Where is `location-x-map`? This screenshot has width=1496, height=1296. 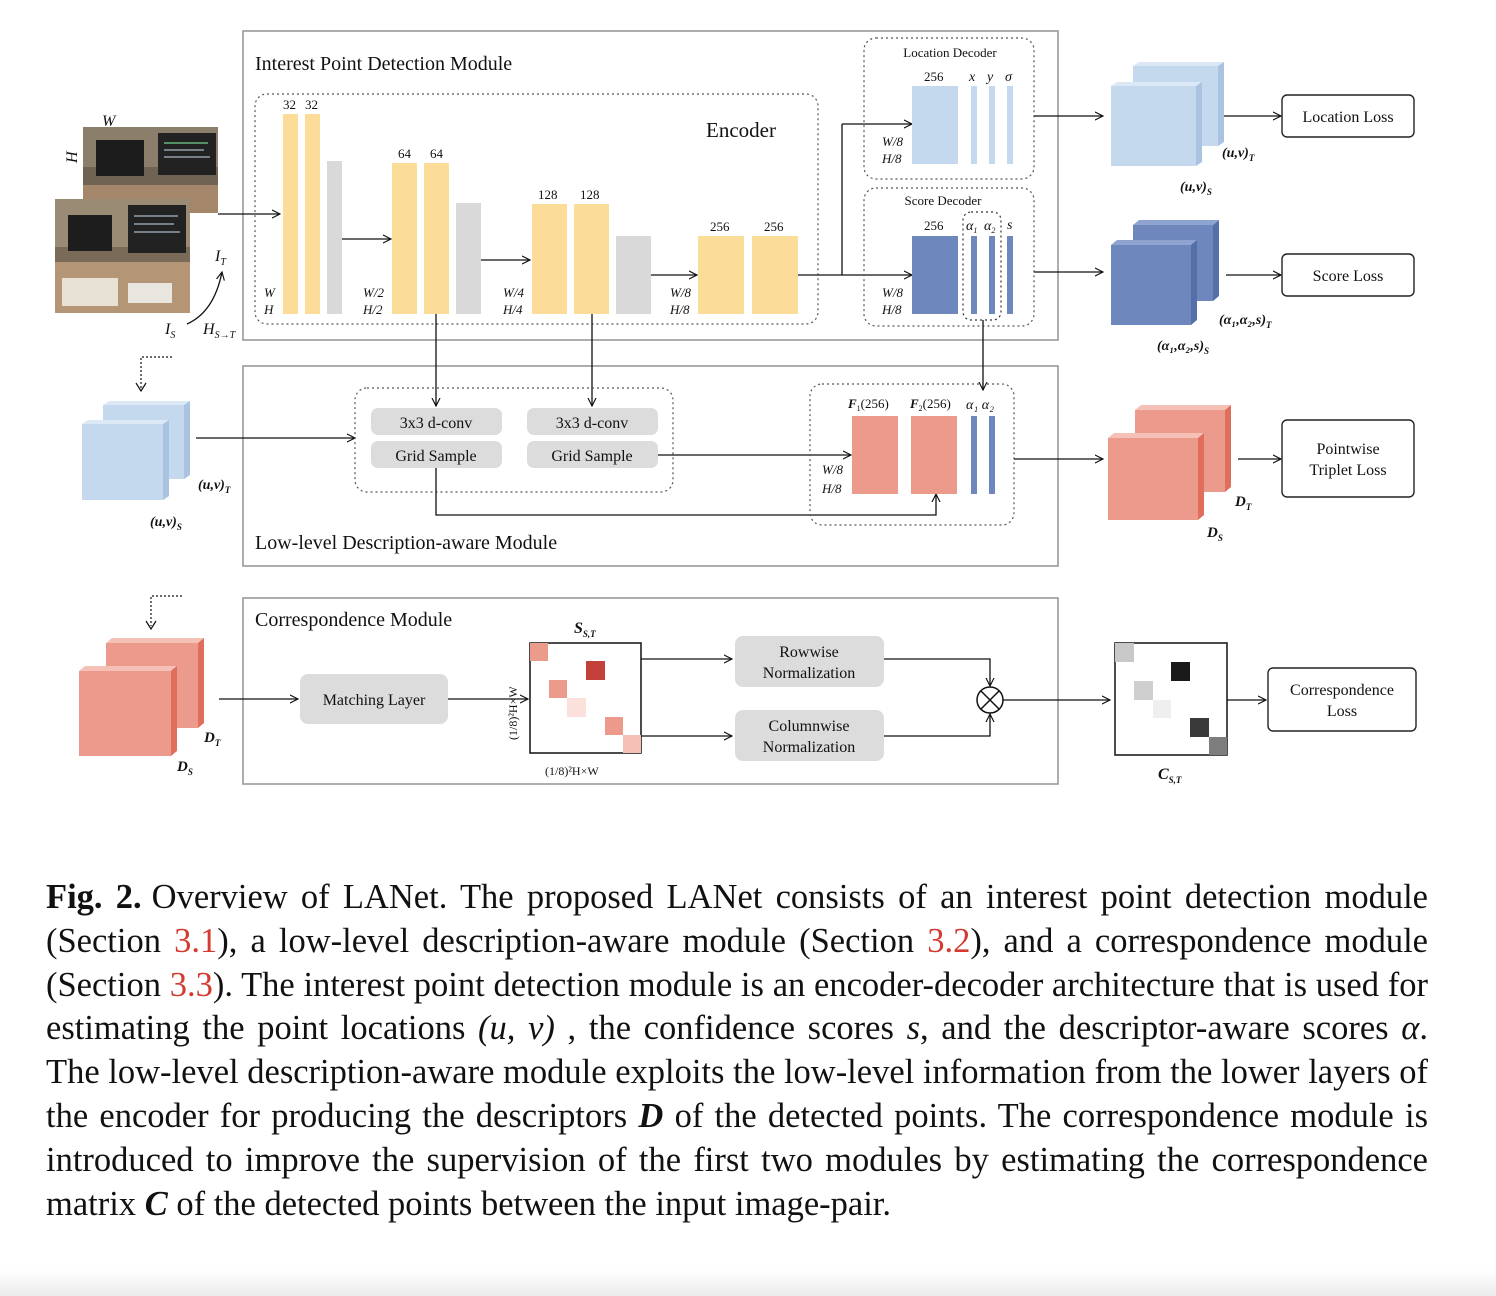
location-x-map is located at coordinates (974, 125).